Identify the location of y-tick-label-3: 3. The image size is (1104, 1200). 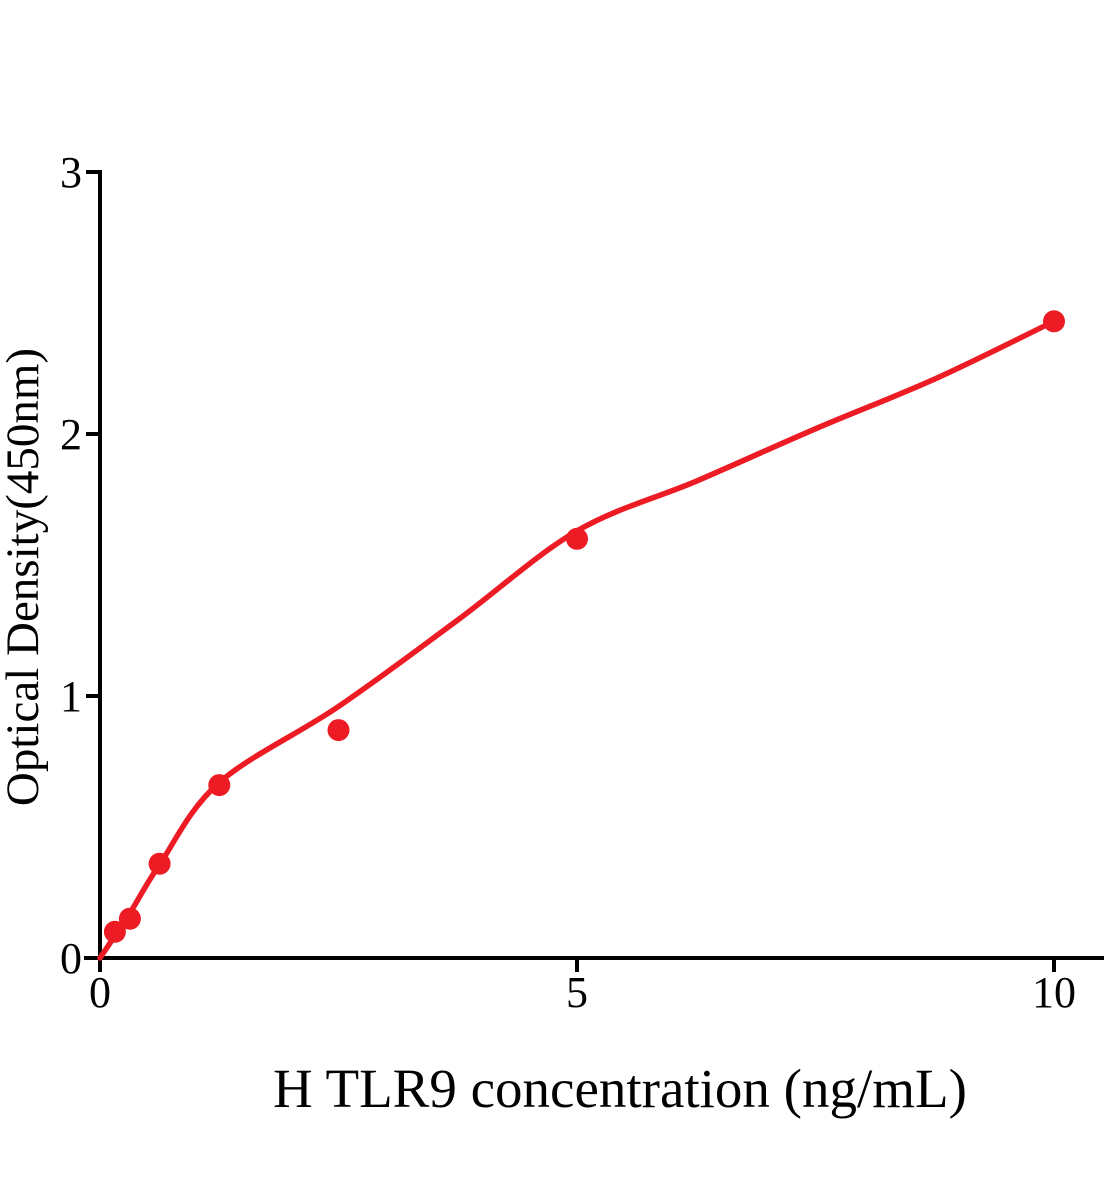
(71, 172).